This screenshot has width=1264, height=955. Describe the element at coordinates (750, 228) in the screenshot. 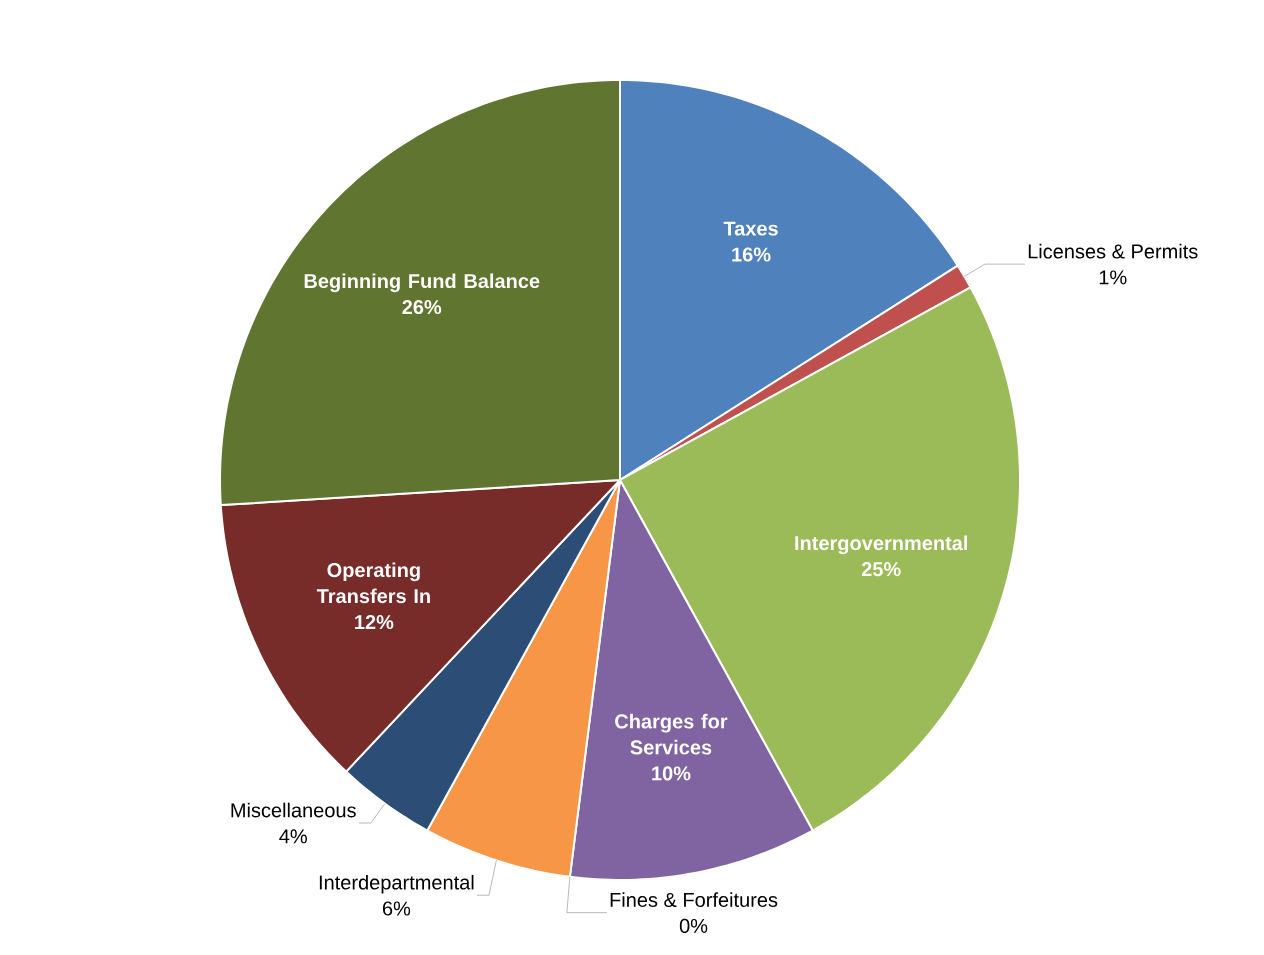

I see `slice-label: Taxes` at that location.